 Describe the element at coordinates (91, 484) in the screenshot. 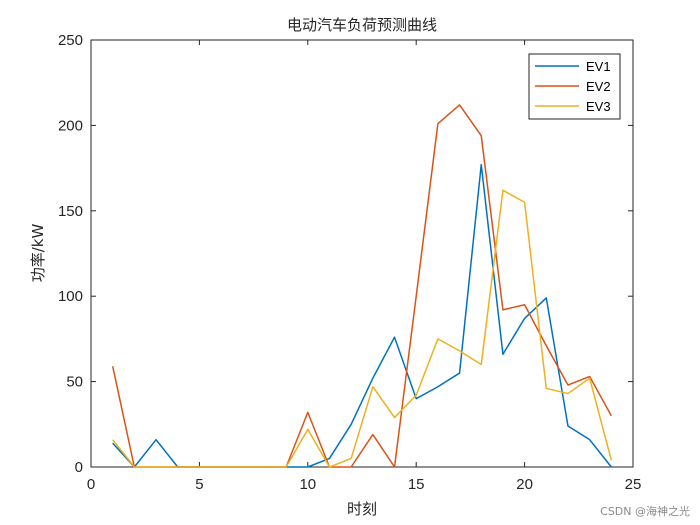

I see `x-tick-label: 0` at that location.